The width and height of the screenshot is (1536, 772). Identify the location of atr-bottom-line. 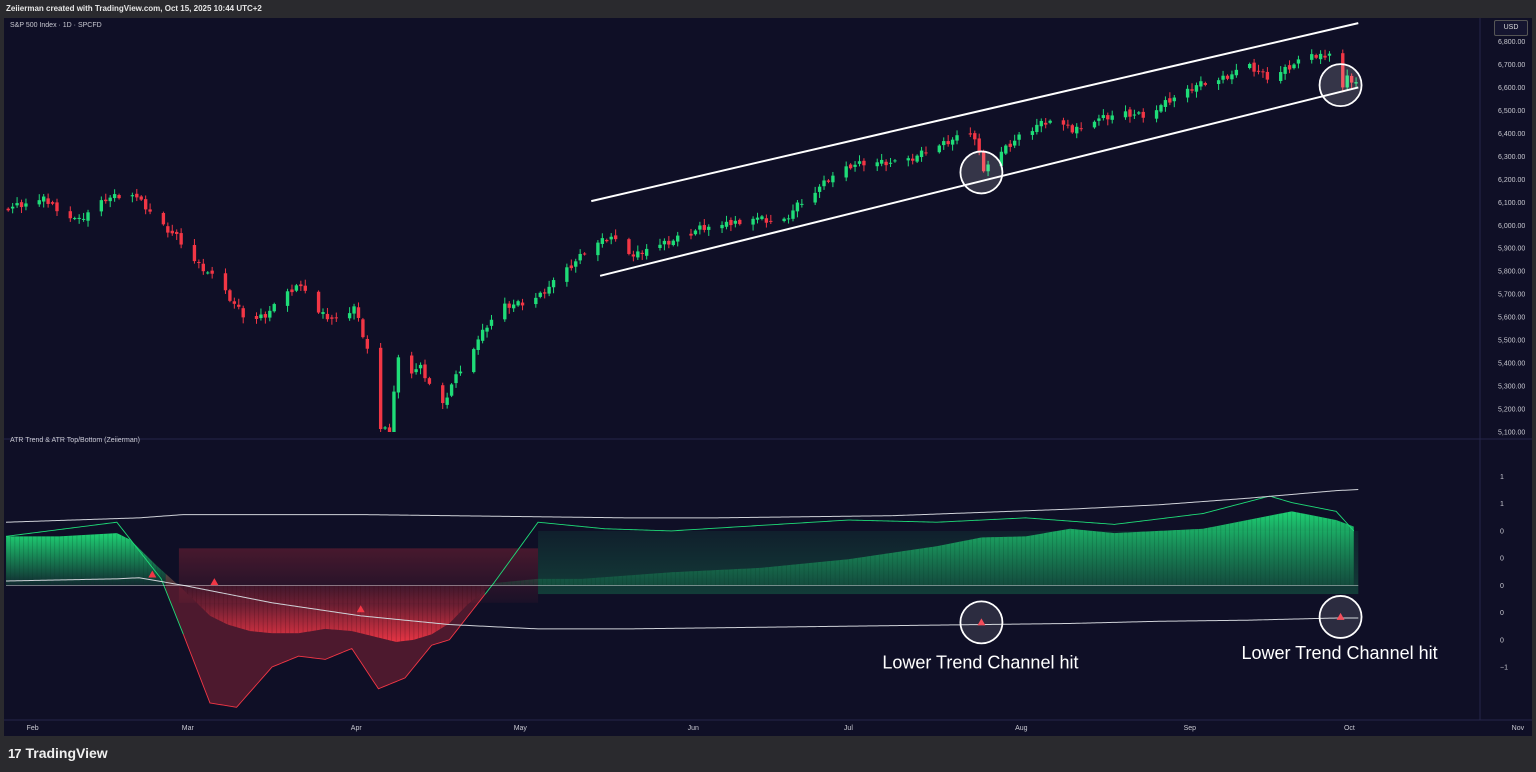
(682, 603).